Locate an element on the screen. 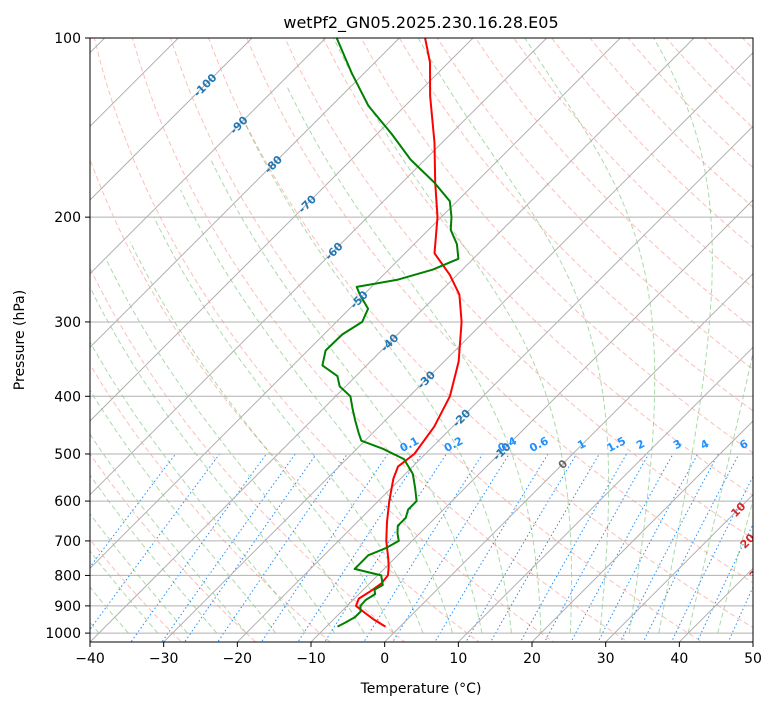  mixing-ratio-label: 0.2 is located at coordinates (453, 444).